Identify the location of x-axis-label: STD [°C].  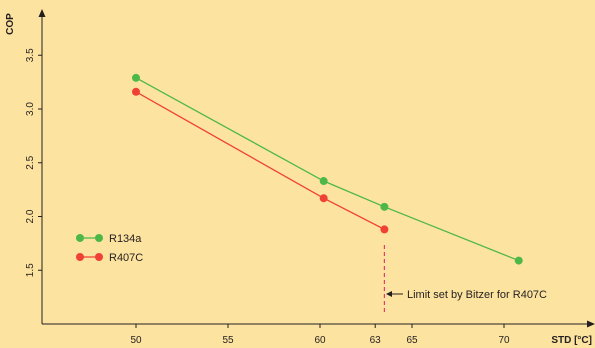
(571, 340).